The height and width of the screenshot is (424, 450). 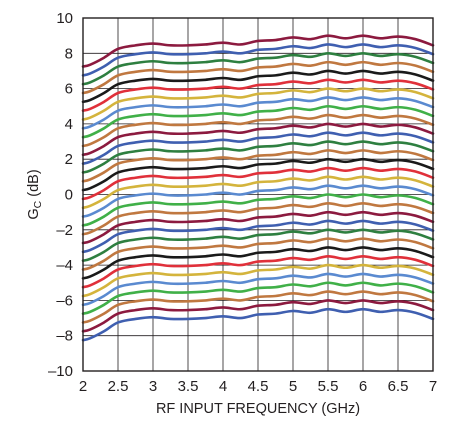 I want to click on x-tick-label: 4.5, so click(x=258, y=386).